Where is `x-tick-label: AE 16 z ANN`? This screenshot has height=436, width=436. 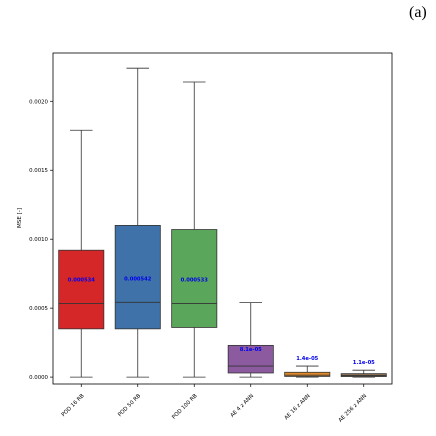
x-tick-label: AE 16 z ANN is located at coordinates (298, 407).